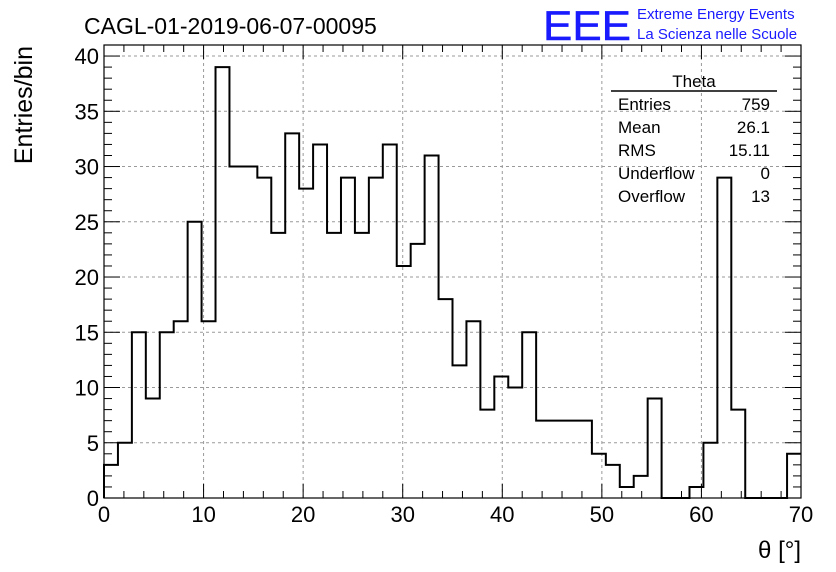 This screenshot has width=836, height=572. What do you see at coordinates (93, 443) in the screenshot?
I see `y-tick-label: 5` at bounding box center [93, 443].